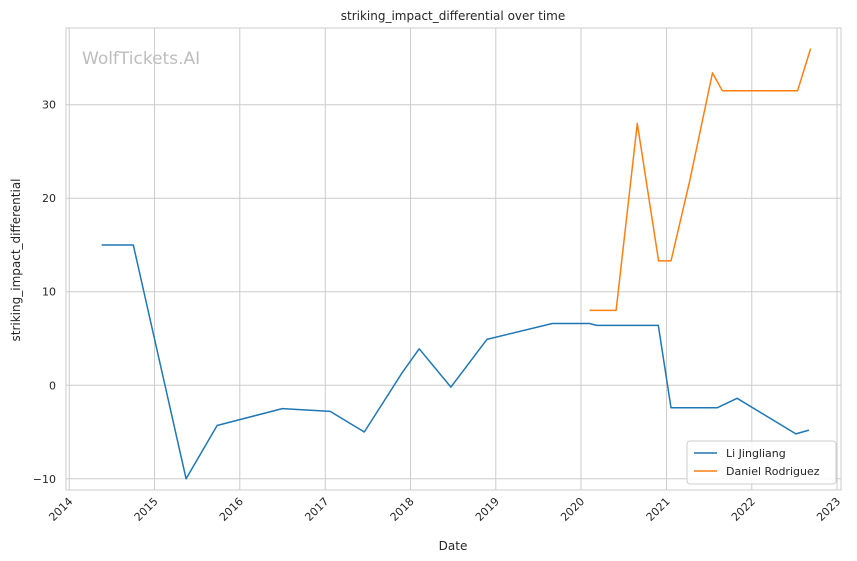 The width and height of the screenshot is (857, 561). Describe the element at coordinates (572, 509) in the screenshot. I see `x-tick-label: 2020` at that location.